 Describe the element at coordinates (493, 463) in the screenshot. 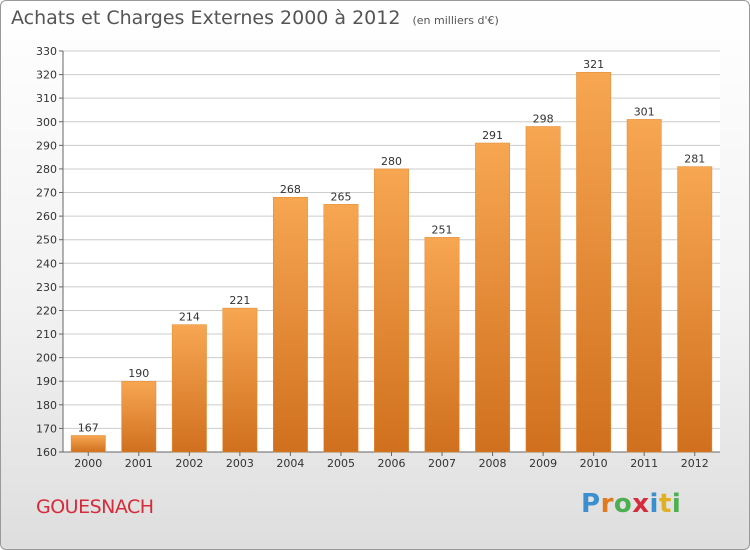

I see `x-tick-label: 2008` at that location.